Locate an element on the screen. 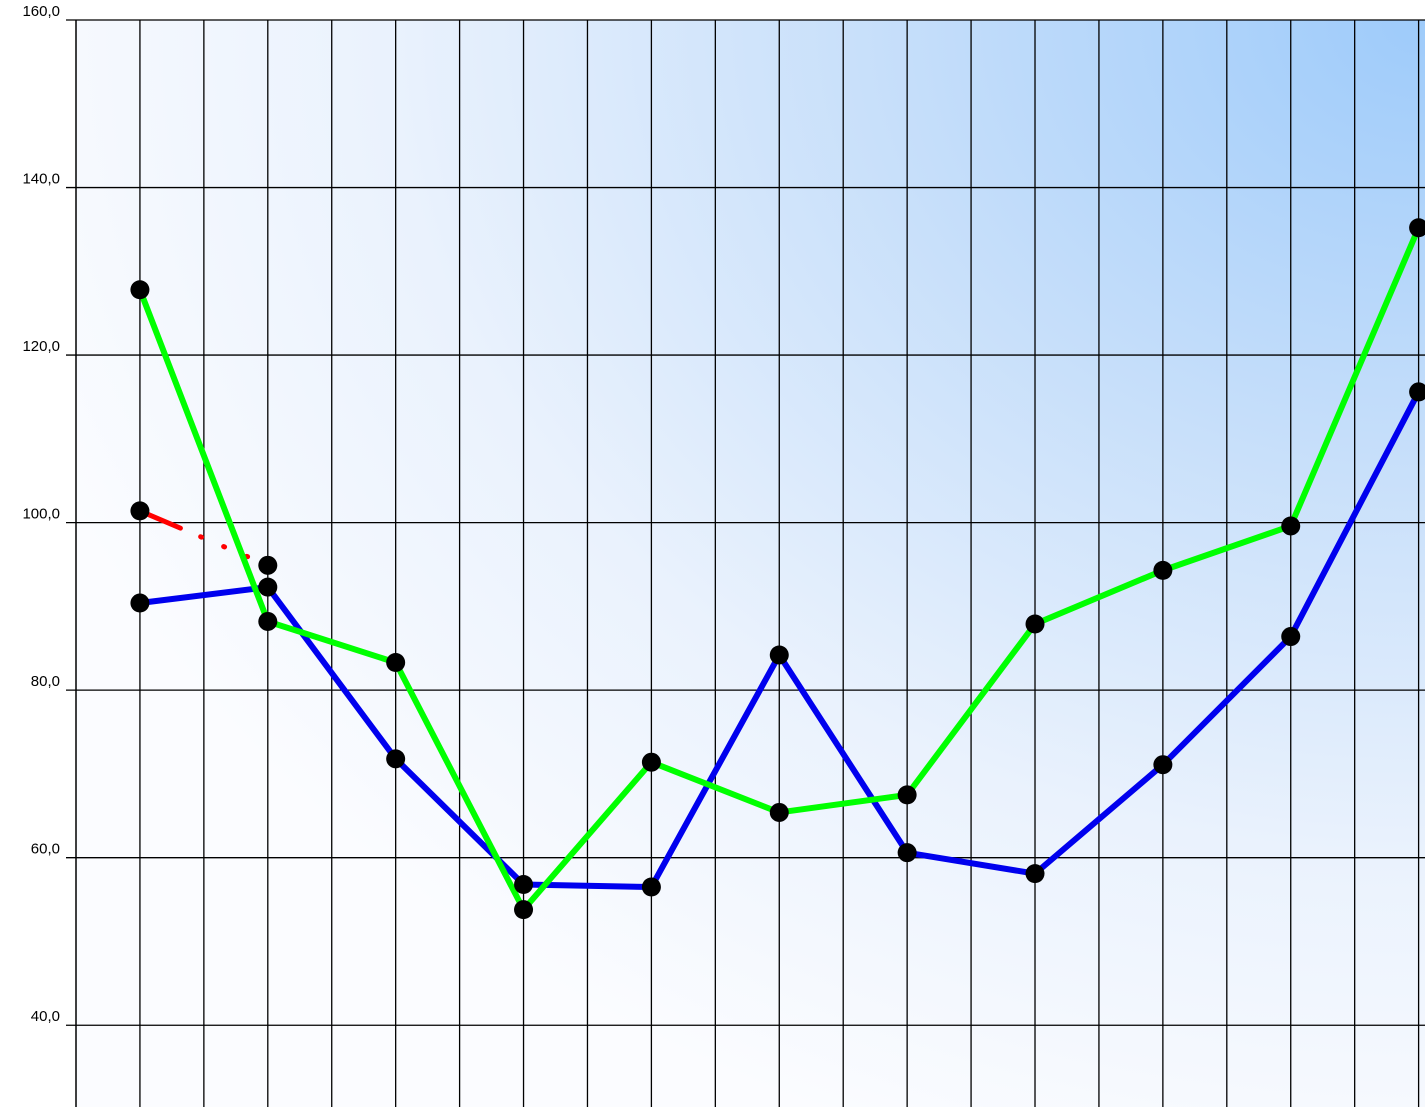 This screenshot has height=1107, width=1425. y-tick-label: 60,0 is located at coordinates (45, 849).